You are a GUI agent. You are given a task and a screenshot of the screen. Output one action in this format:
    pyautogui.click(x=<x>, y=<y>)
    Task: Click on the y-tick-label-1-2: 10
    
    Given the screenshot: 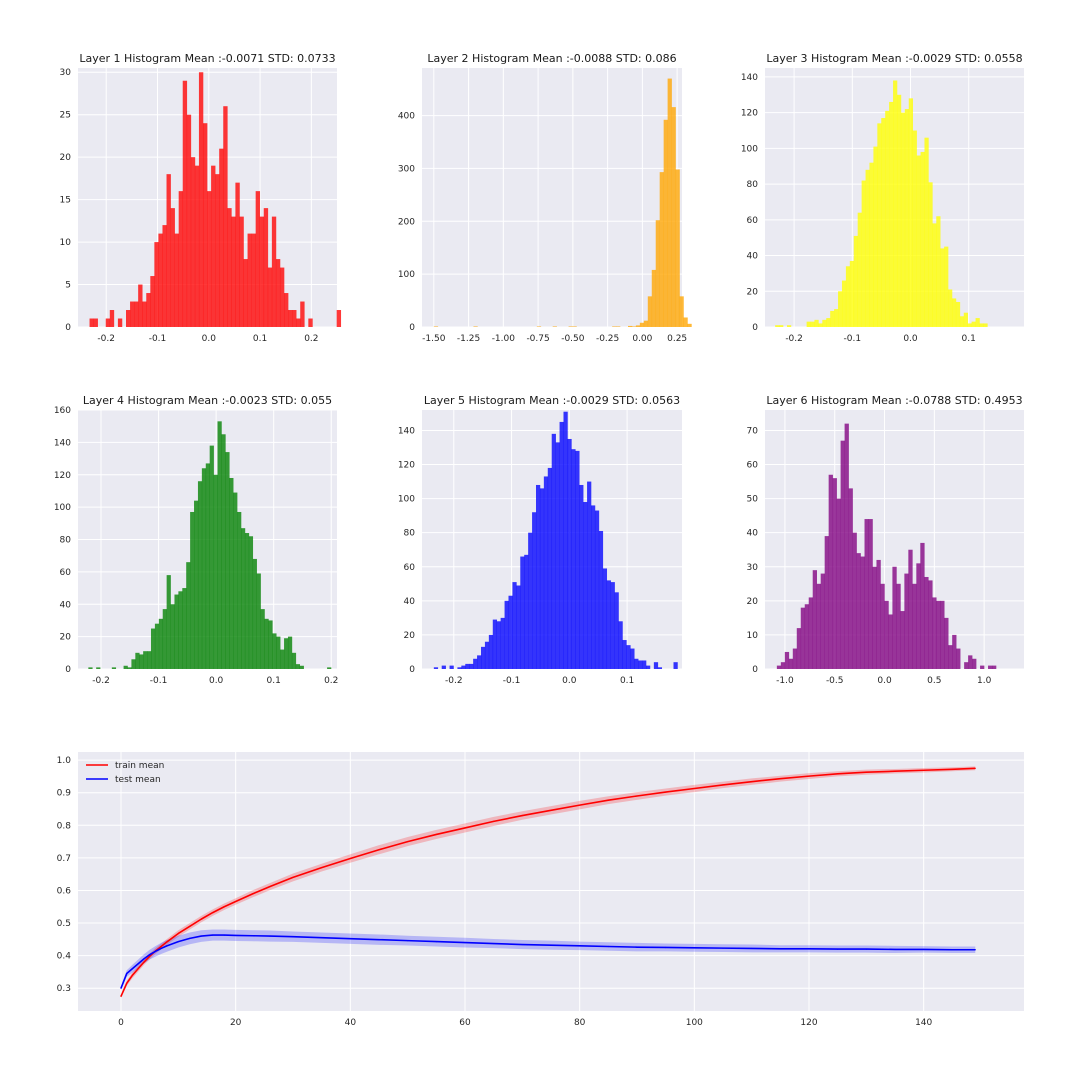 What is the action you would take?
    pyautogui.click(x=66, y=243)
    